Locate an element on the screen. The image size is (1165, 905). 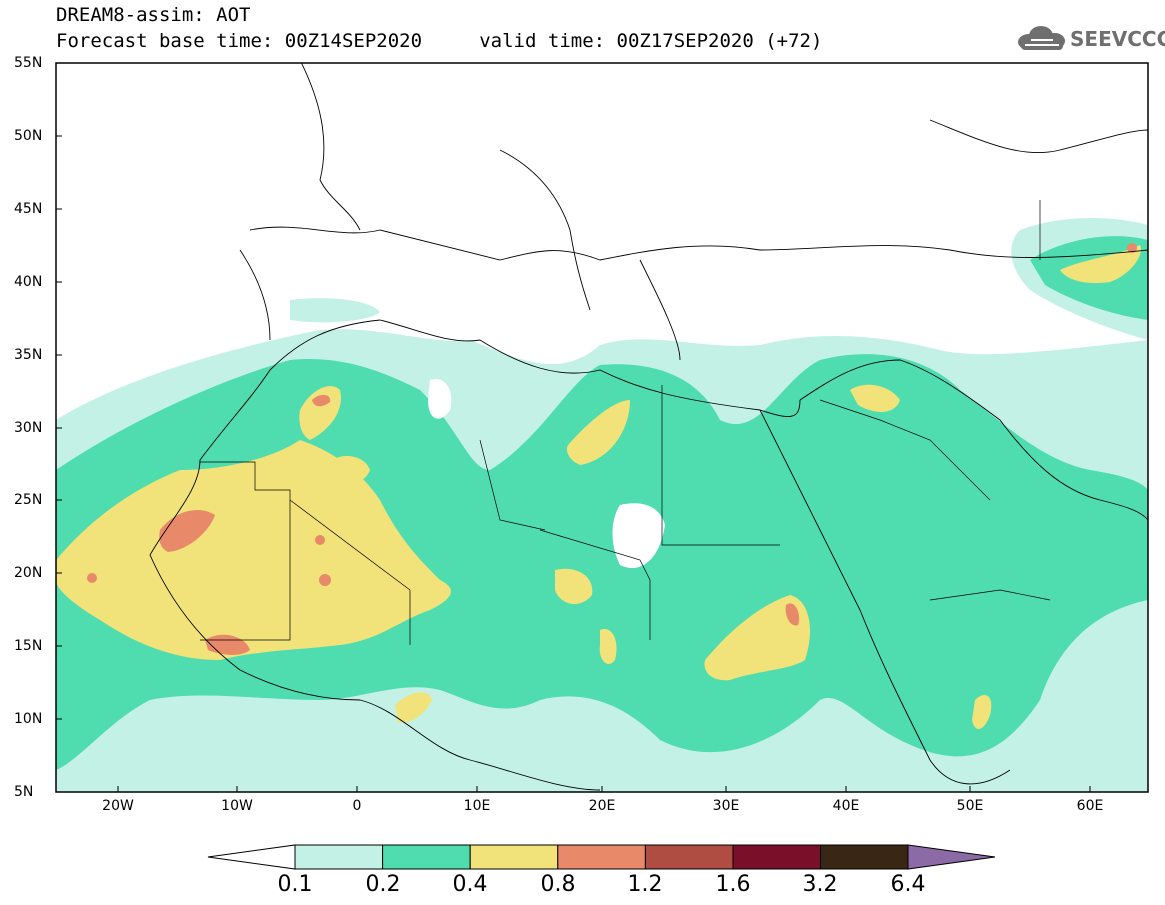
colorbar-label: 3.2 is located at coordinates (820, 884).